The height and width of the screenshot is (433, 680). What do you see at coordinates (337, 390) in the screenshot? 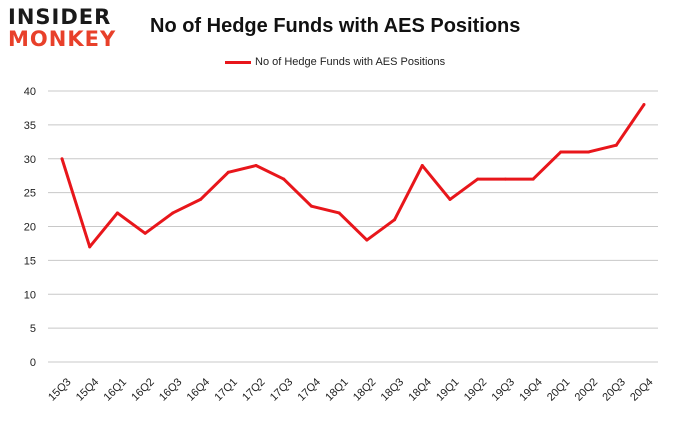
I see `x-tick-label: 18Q1` at bounding box center [337, 390].